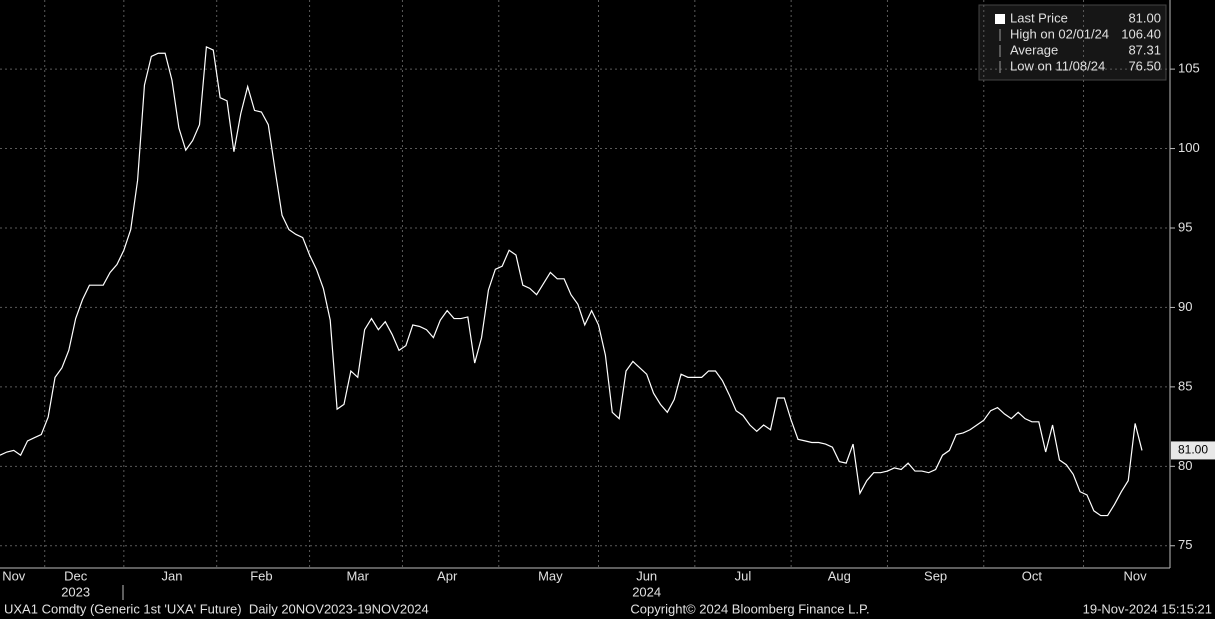 This screenshot has width=1215, height=619. Describe the element at coordinates (749, 608) in the screenshot. I see `footer-center: Copyright© 2024 Bloomberg Finance L.P.` at that location.